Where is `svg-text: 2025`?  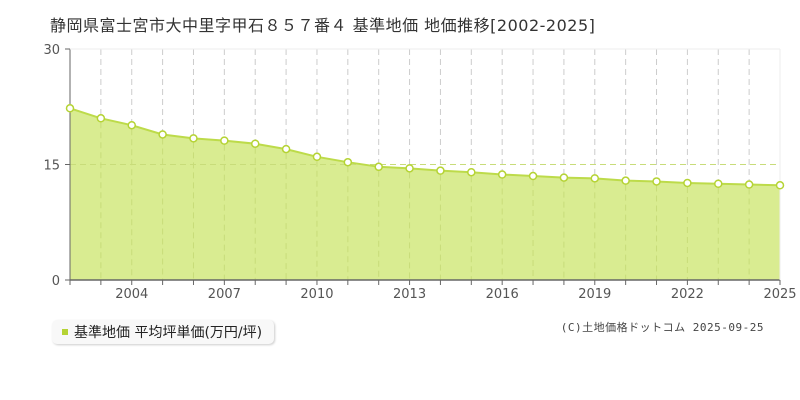
svg-text: 2025 is located at coordinates (779, 294).